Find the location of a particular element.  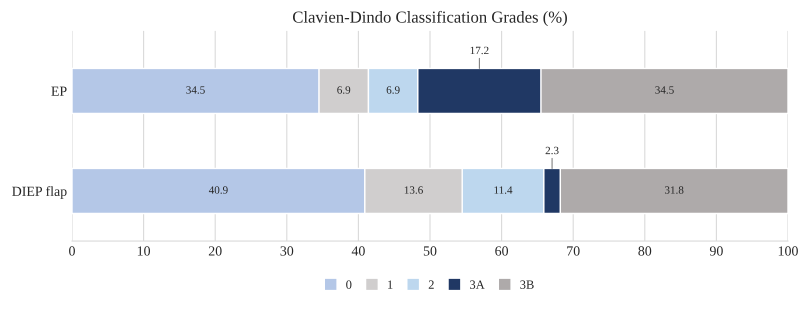

legend-label: 3A is located at coordinates (477, 284).